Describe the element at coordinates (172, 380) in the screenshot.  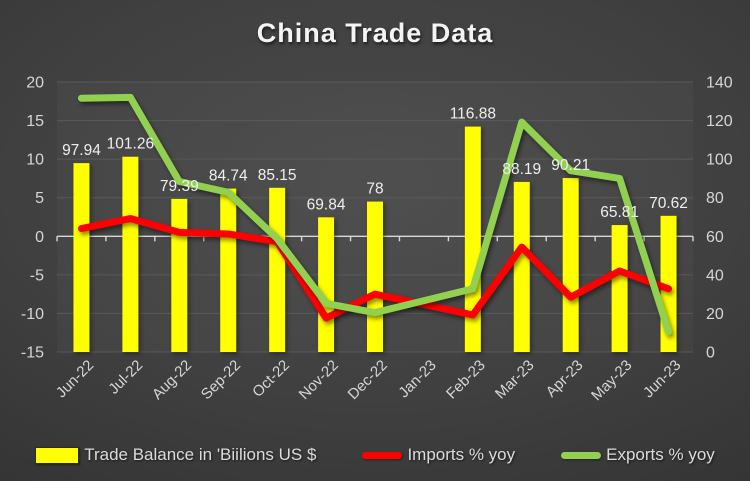
I see `x-axis-category-label: Aug-22` at that location.